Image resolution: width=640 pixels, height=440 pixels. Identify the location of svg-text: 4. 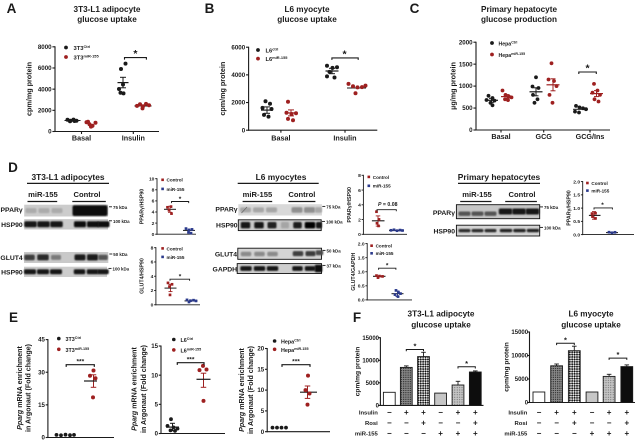
(359, 206).